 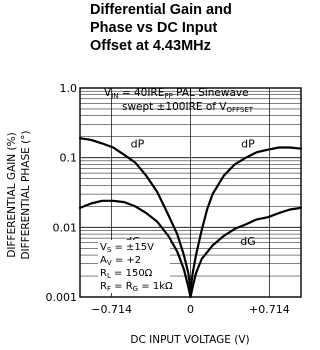 I want to click on y-tick-label: 0.1, so click(x=69, y=158).